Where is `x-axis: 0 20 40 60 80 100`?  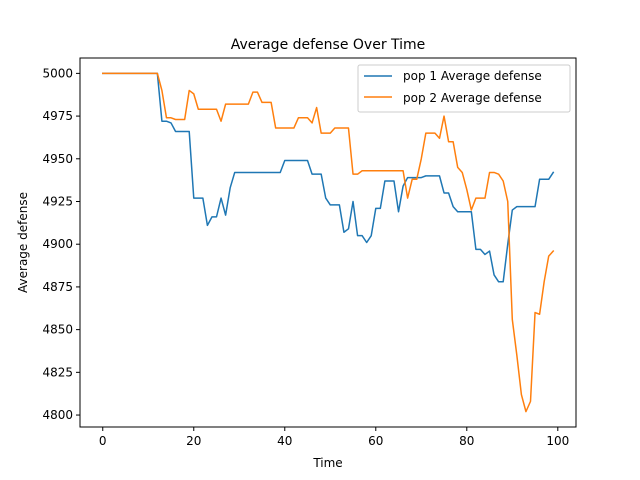
x-axis: 0 20 40 60 80 100 is located at coordinates (334, 437).